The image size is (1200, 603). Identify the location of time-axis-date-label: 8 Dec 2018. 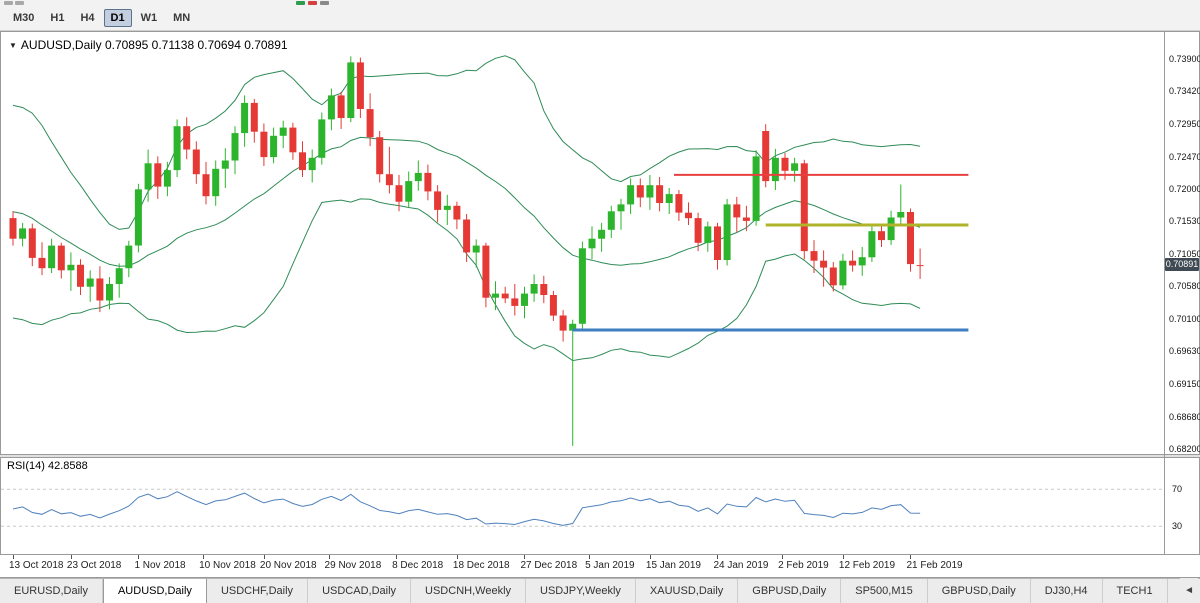
(418, 565).